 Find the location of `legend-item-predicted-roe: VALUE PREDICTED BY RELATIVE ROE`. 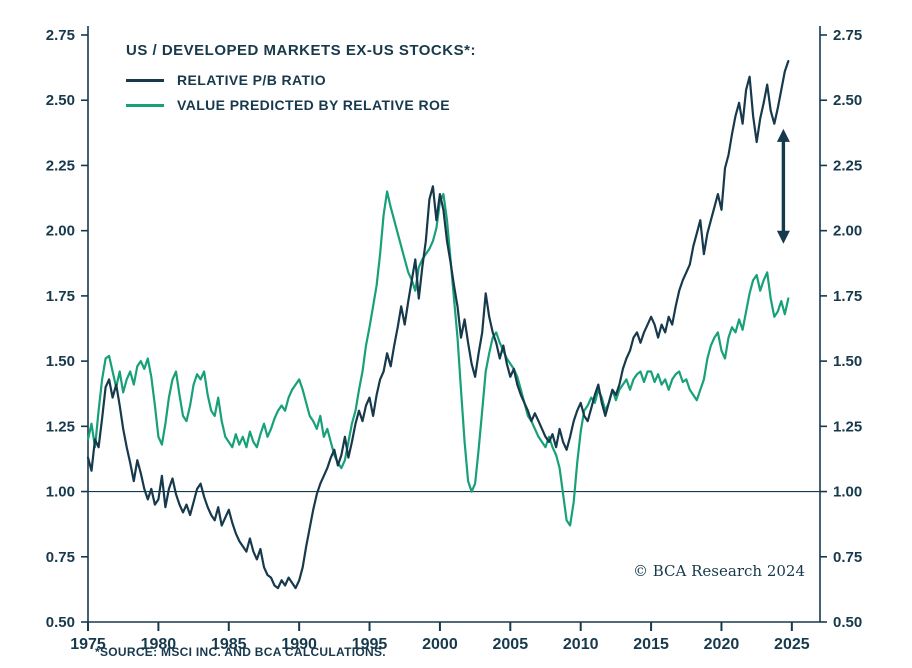

legend-item-predicted-roe: VALUE PREDICTED BY RELATIVE ROE is located at coordinates (301, 105).